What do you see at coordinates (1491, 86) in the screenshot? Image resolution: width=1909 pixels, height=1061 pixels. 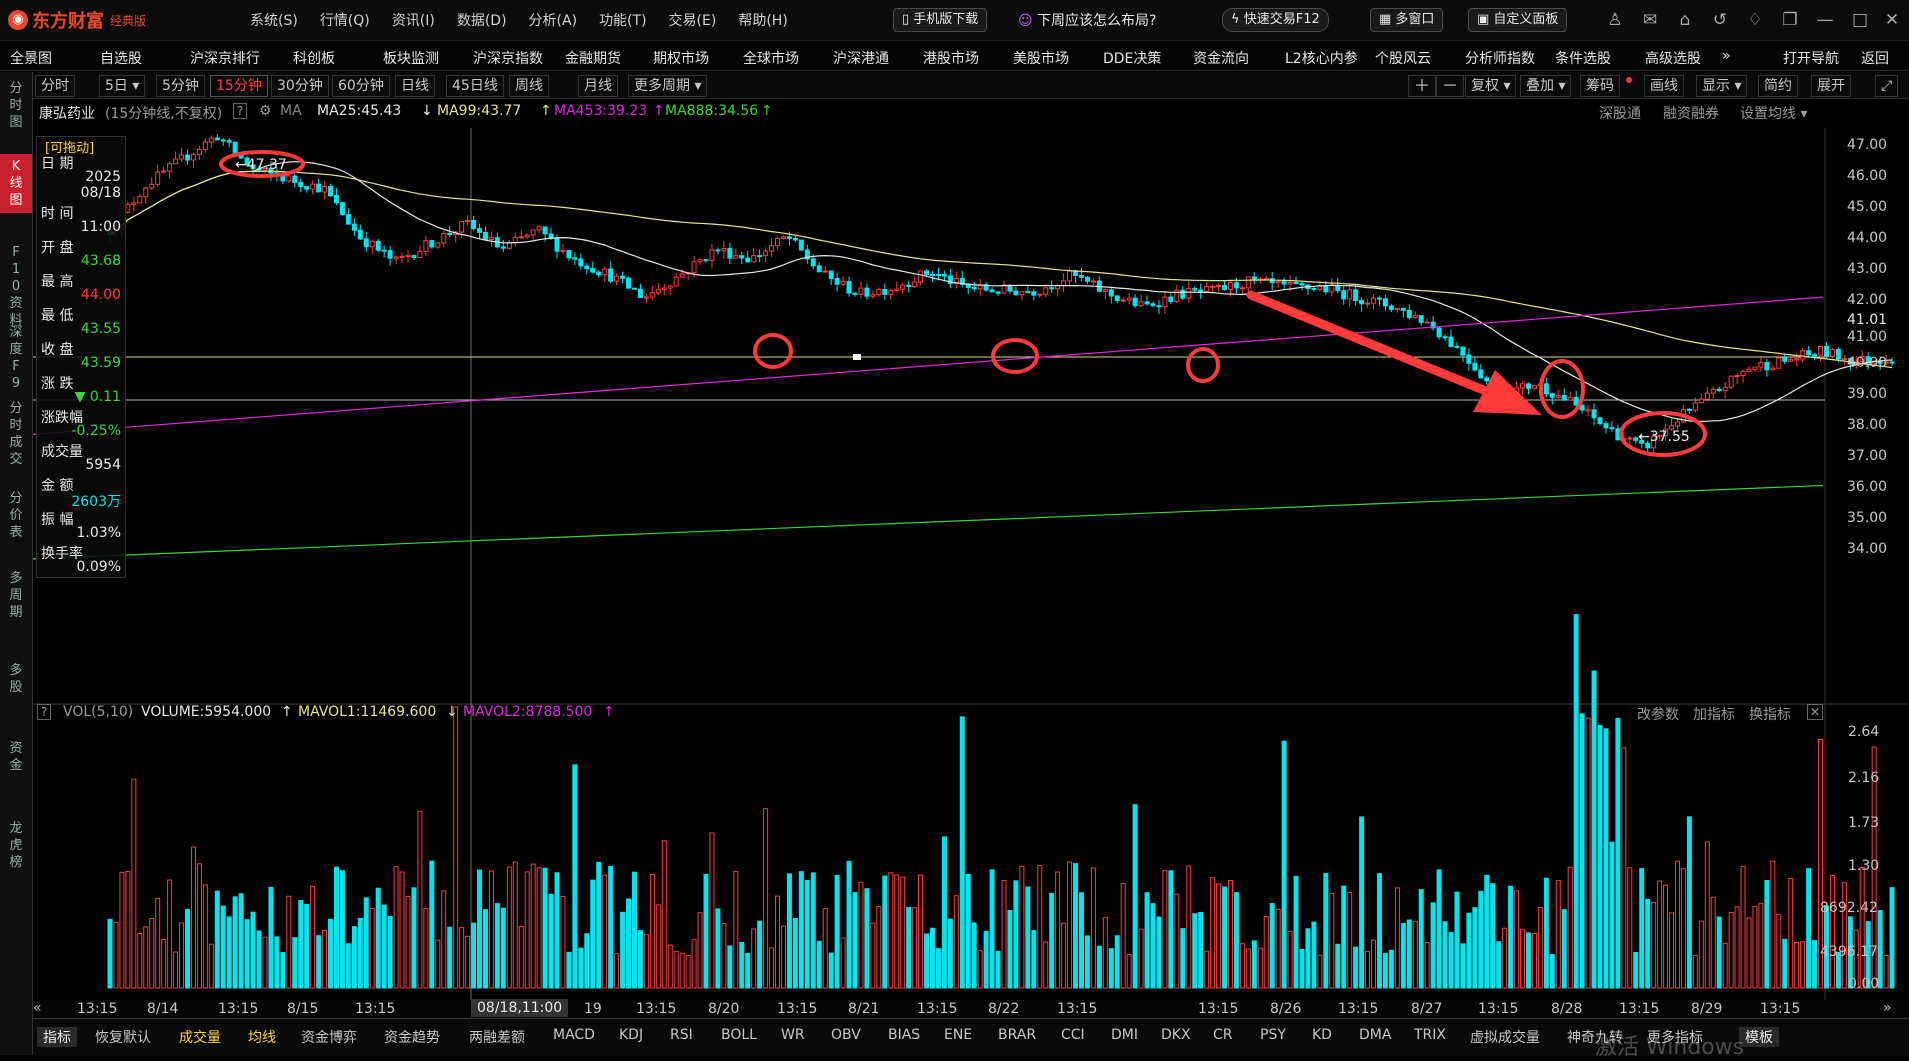 I see `adjust-button: 复权 ▾` at bounding box center [1491, 86].